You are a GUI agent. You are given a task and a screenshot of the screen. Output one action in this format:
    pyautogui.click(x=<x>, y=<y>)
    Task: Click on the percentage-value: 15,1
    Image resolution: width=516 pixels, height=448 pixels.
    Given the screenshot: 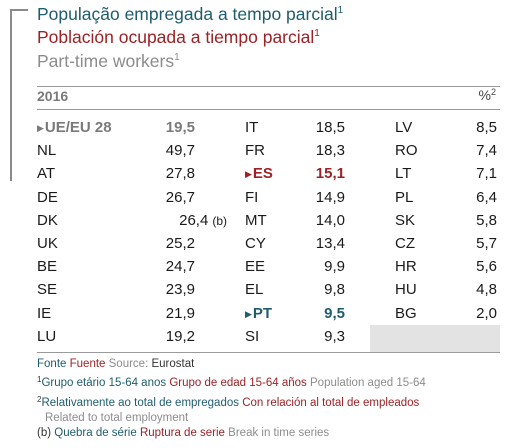 What is the action you would take?
    pyautogui.click(x=330, y=174)
    